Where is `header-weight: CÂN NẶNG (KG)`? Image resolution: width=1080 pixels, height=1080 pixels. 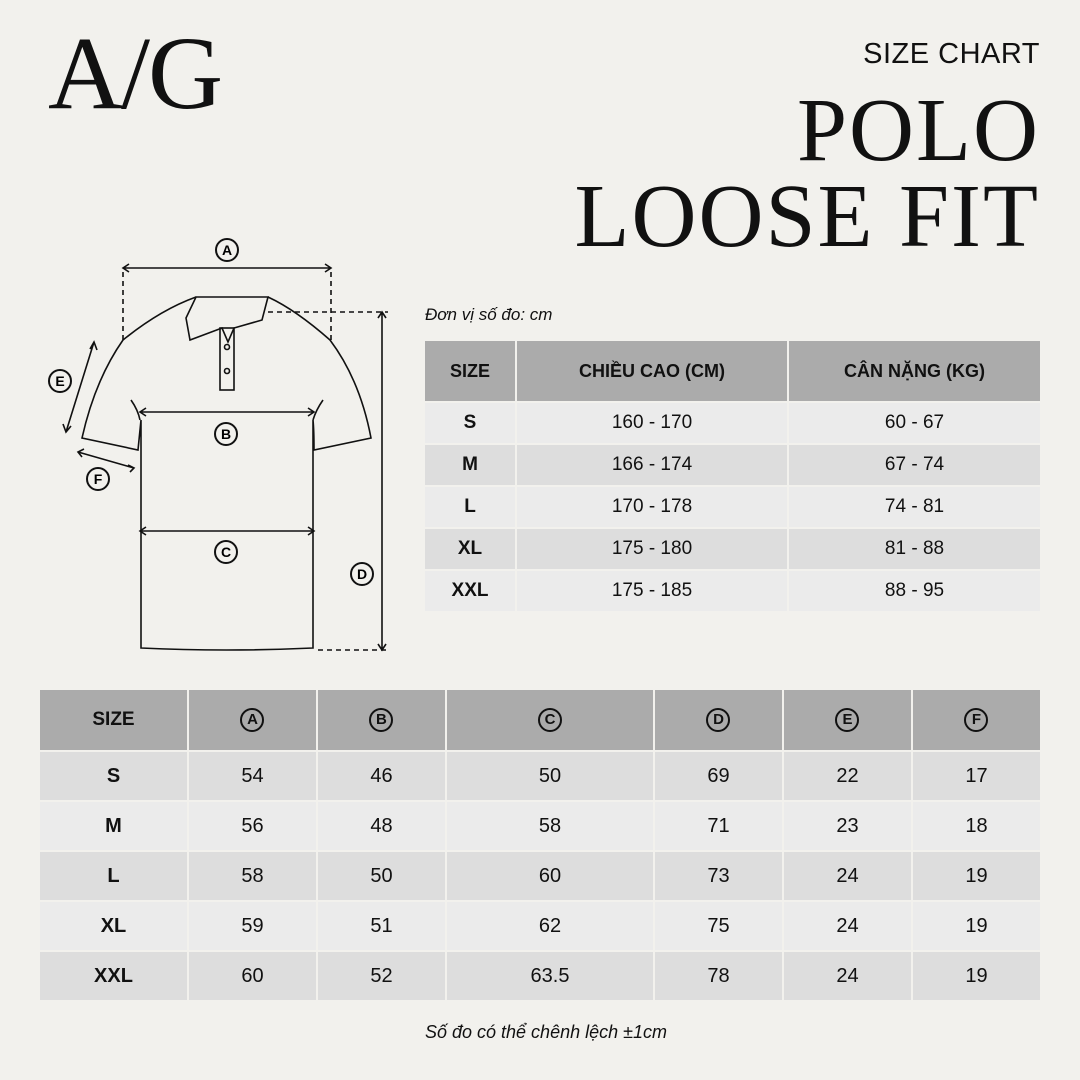 header-weight: CÂN NẶNG (KG) is located at coordinates (914, 371).